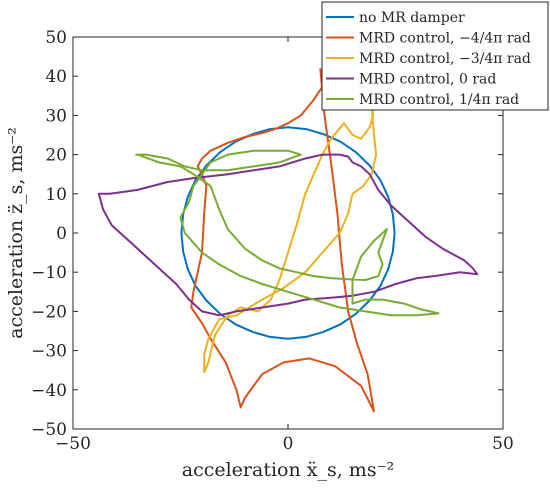 This screenshot has width=550, height=495. What do you see at coordinates (503, 444) in the screenshot?
I see `x-tick-label: 50` at bounding box center [503, 444].